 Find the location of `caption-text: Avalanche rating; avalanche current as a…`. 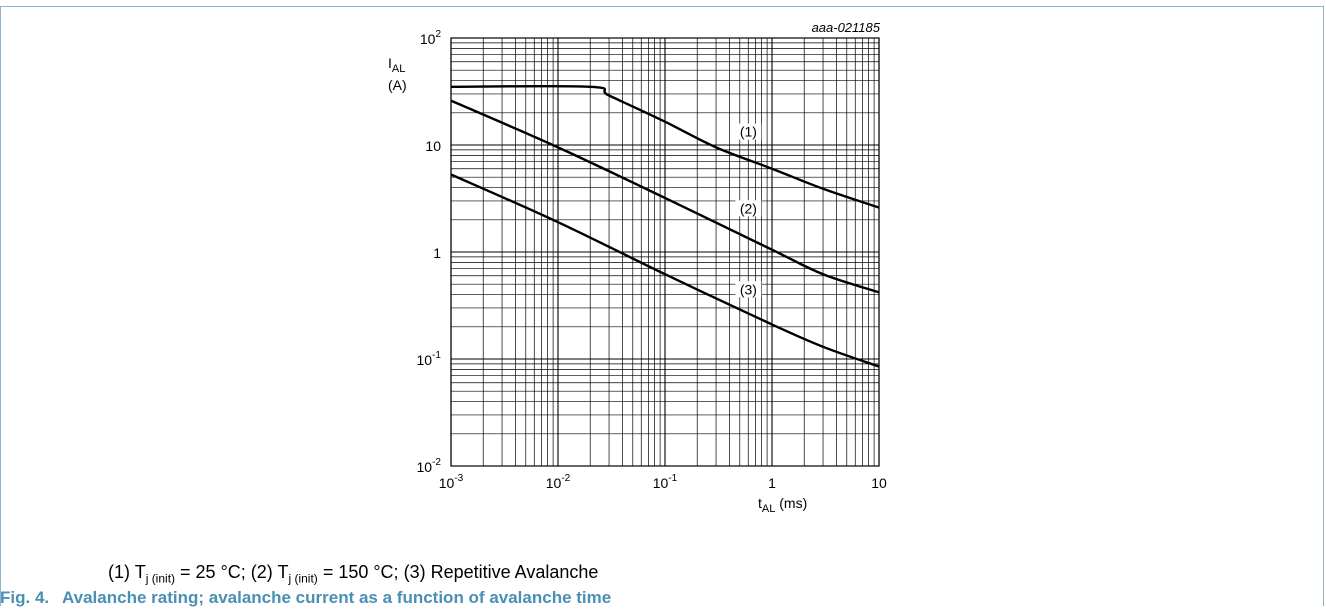

caption-text: Avalanche rating; avalanche current as a… is located at coordinates (337, 597).